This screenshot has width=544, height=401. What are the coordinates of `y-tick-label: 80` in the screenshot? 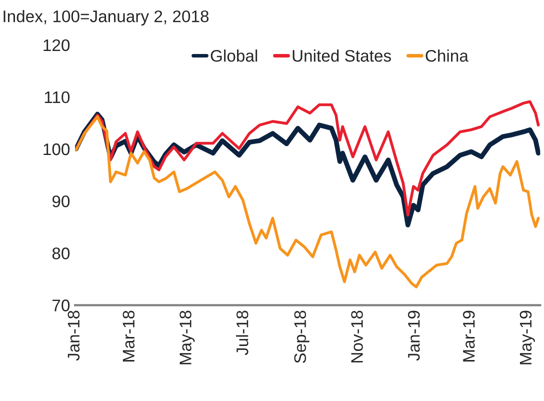 It's located at (61, 254).